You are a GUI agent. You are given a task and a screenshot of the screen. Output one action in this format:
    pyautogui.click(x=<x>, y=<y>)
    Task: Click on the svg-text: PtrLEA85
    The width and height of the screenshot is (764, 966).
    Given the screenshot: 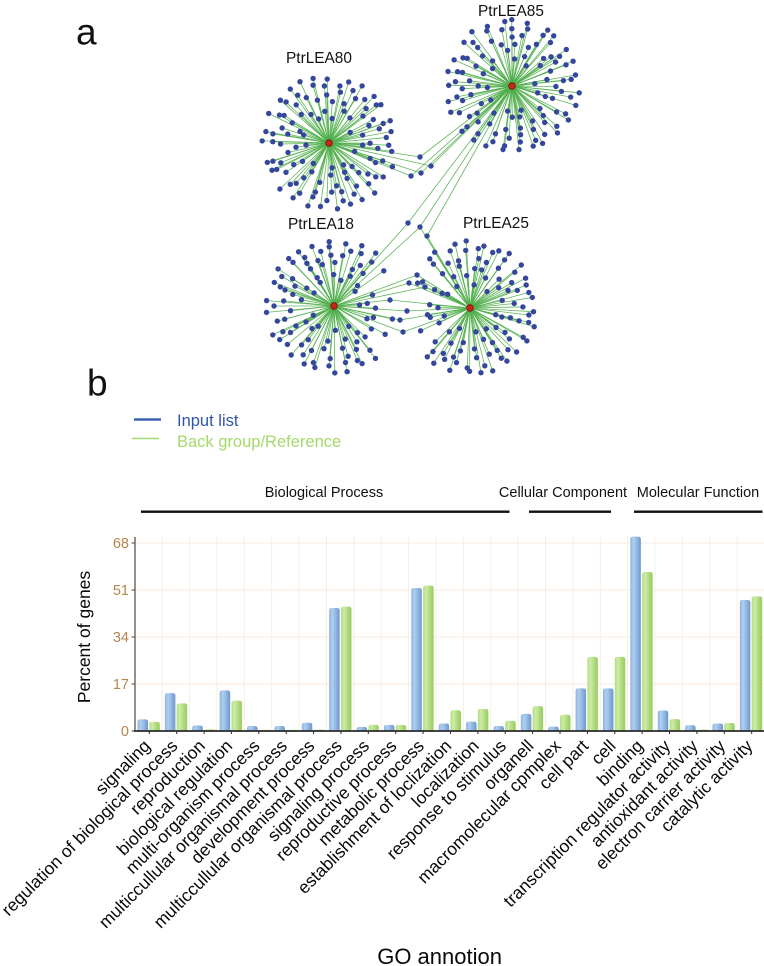 What is the action you would take?
    pyautogui.click(x=511, y=11)
    